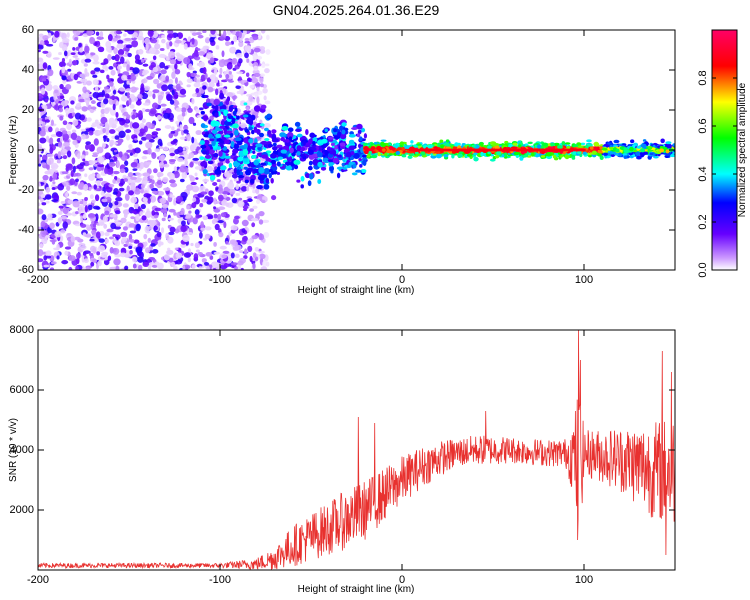 The width and height of the screenshot is (750, 600). Describe the element at coordinates (220, 280) in the screenshot. I see `x-tick-label: -100` at that location.